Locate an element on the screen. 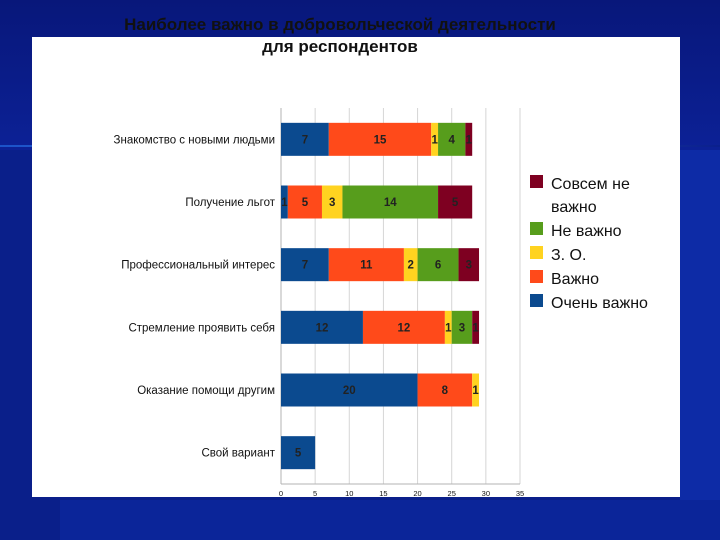  bar-label-3-3: 3 is located at coordinates (462, 328).